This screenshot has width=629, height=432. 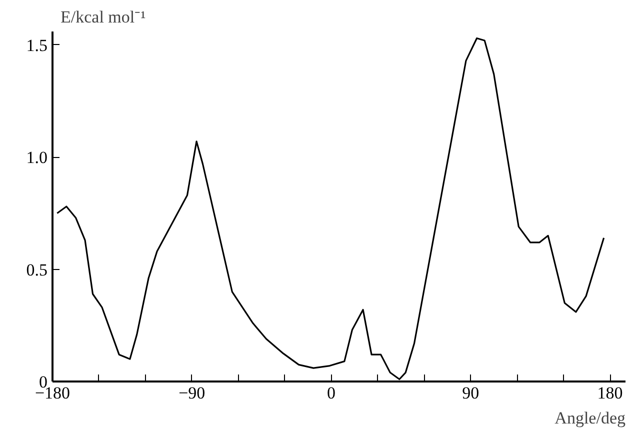 What do you see at coordinates (331, 393) in the screenshot?
I see `x-tick-label: 0` at bounding box center [331, 393].